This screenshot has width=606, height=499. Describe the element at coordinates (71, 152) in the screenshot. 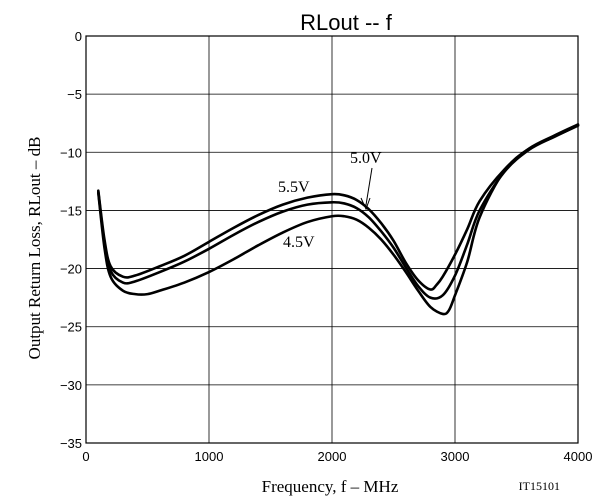

I see `y-tick-label: −10` at that location.